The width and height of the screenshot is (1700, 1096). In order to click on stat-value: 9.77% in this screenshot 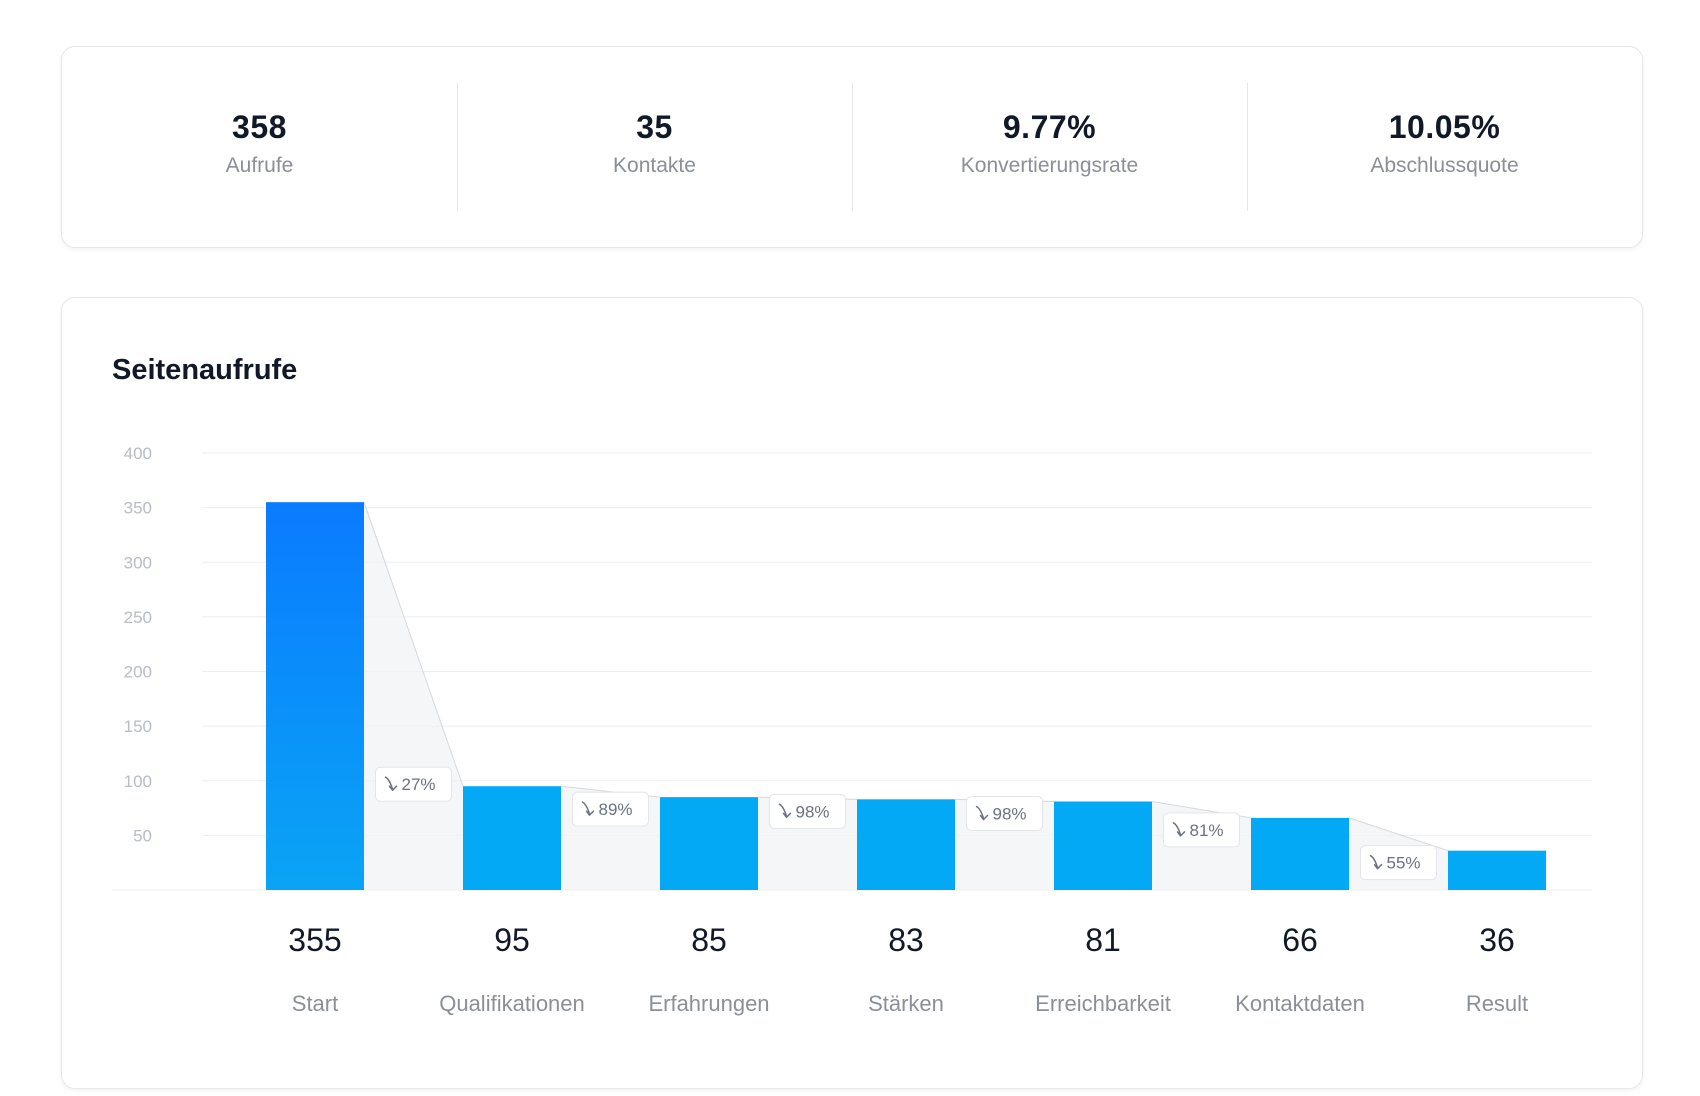, I will do `click(1049, 126)`.